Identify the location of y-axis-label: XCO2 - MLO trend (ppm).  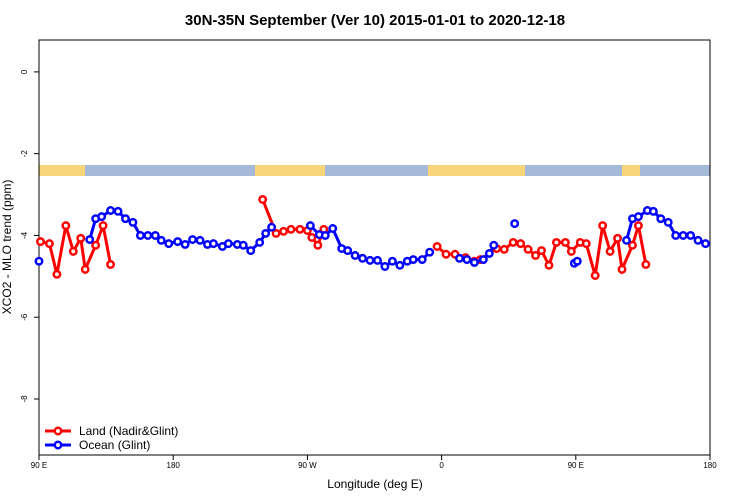
(7, 247).